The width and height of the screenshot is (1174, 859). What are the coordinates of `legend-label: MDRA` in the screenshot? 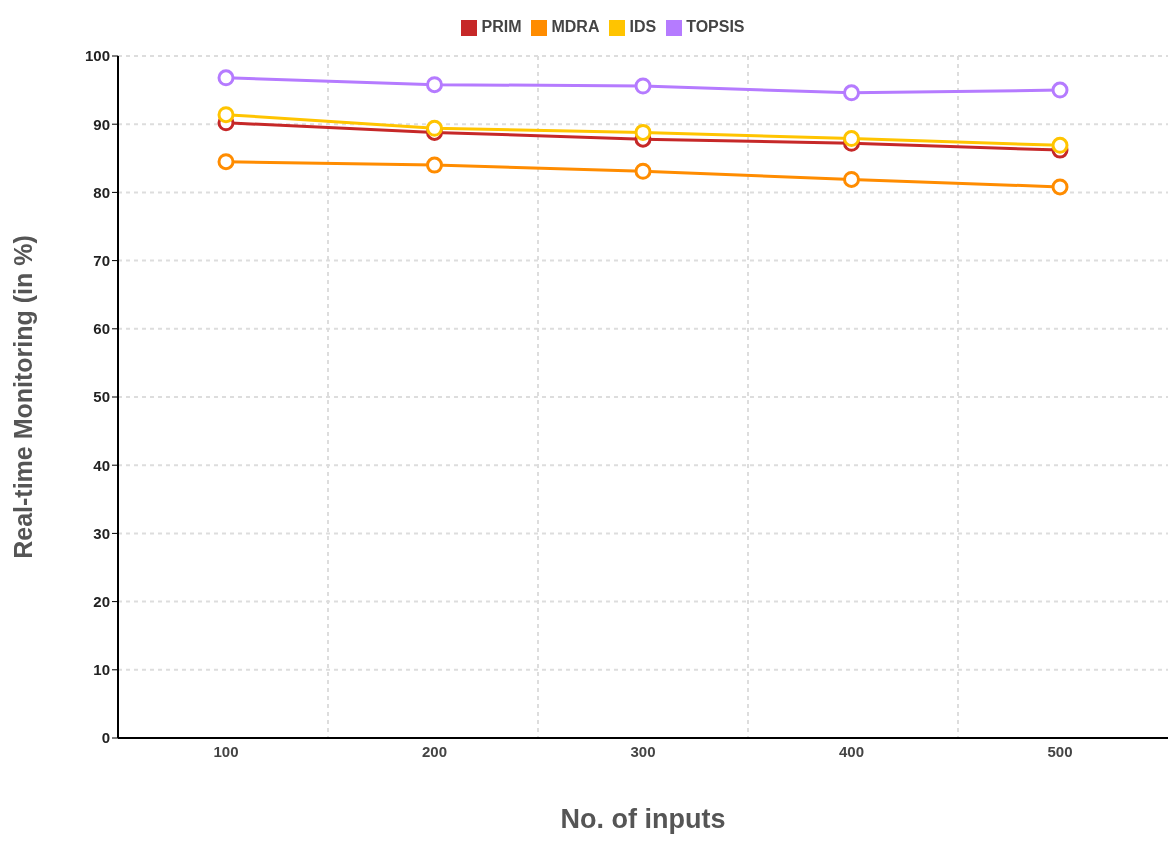 It's located at (575, 26).